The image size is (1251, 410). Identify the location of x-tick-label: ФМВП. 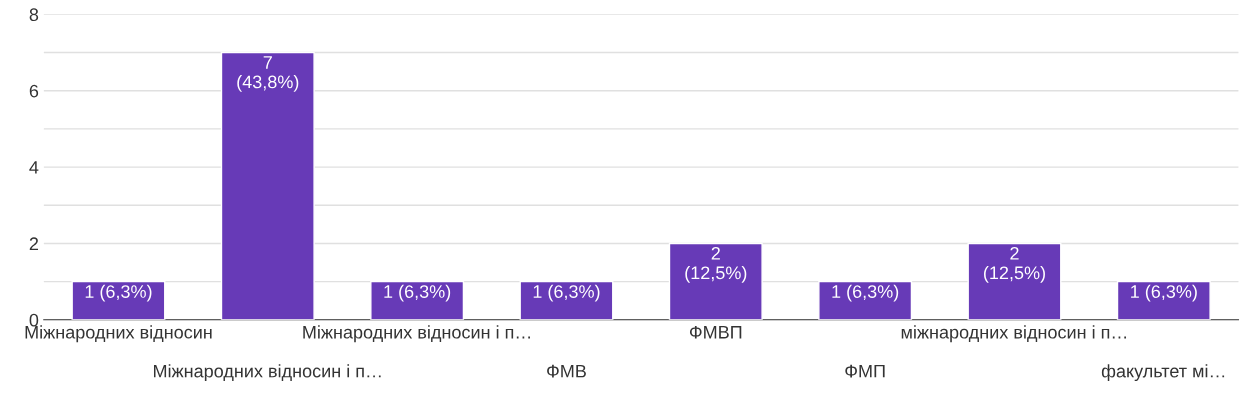
(715, 332).